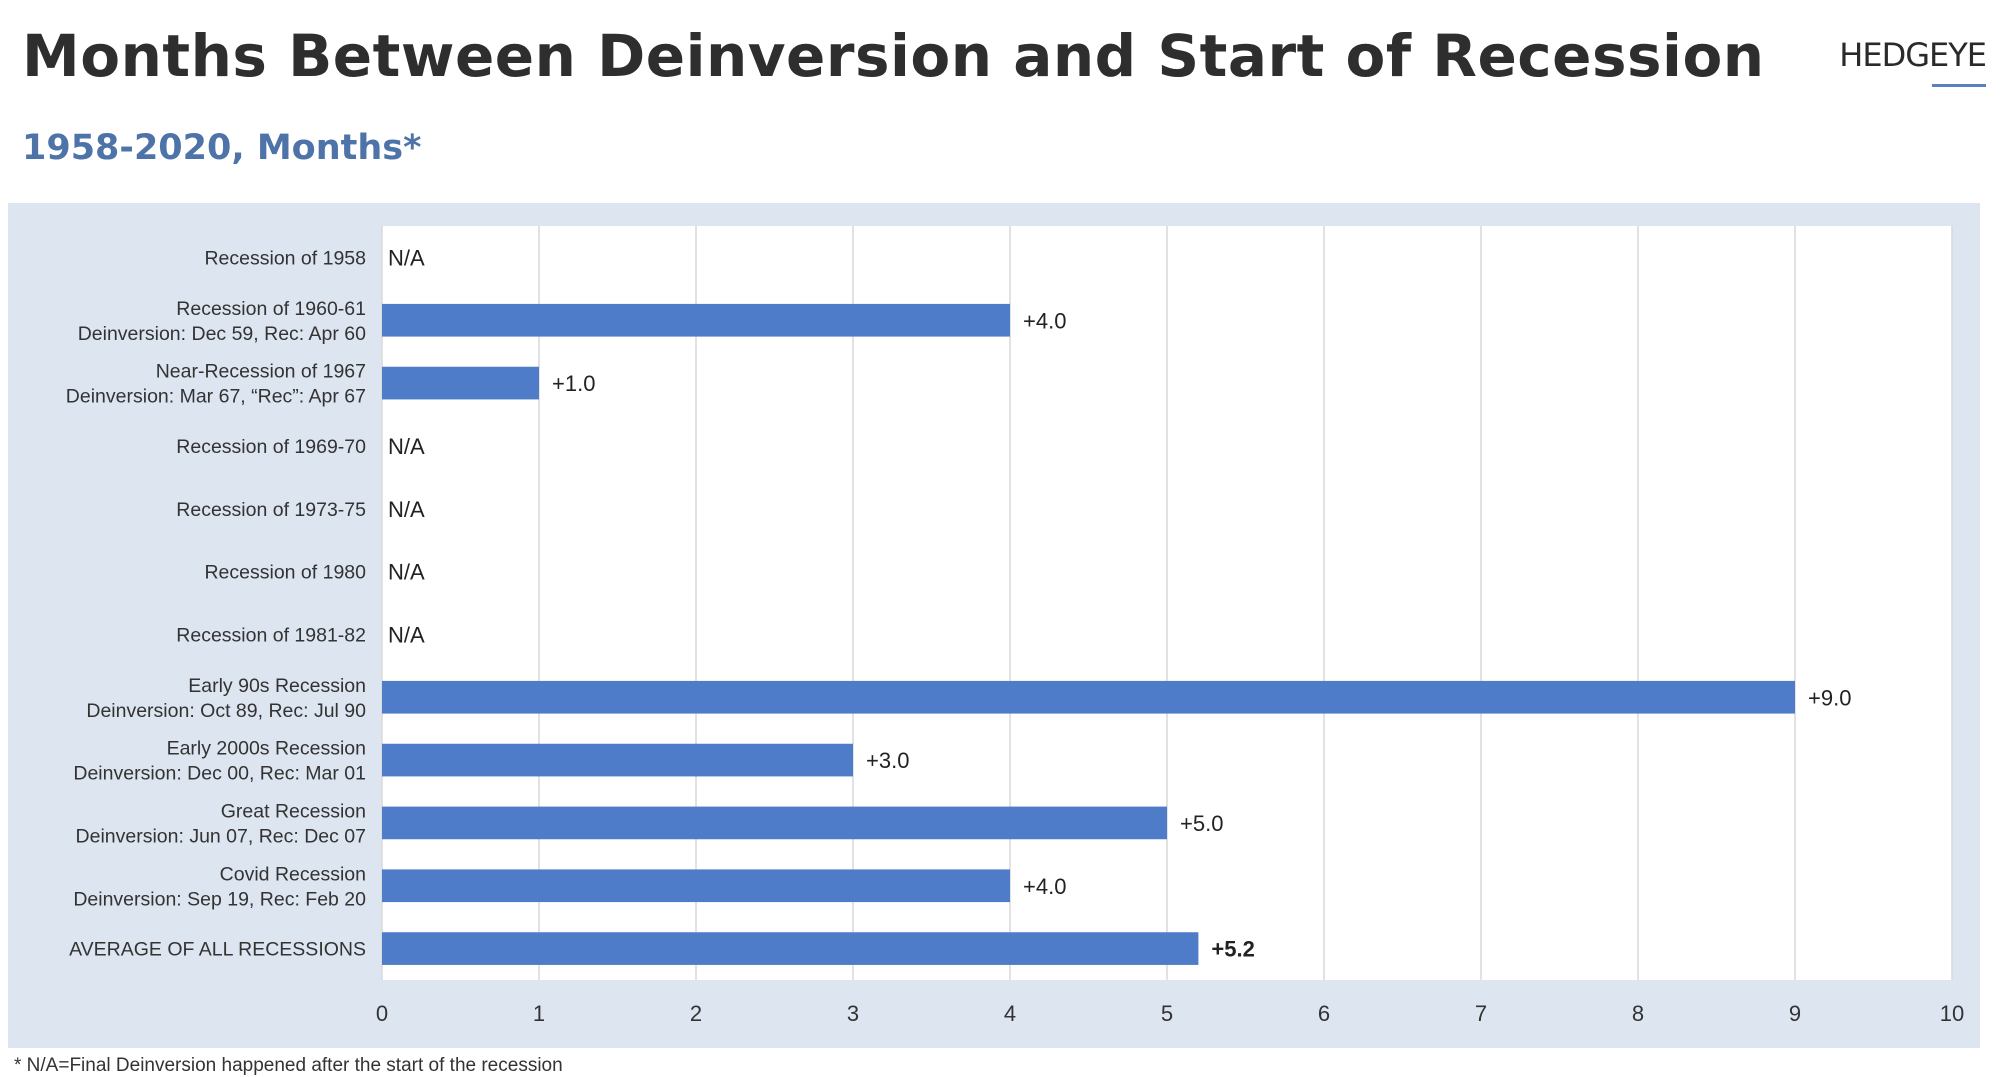 The height and width of the screenshot is (1077, 2000). Describe the element at coordinates (1232, 949) in the screenshot. I see `data-label: +5.2` at that location.